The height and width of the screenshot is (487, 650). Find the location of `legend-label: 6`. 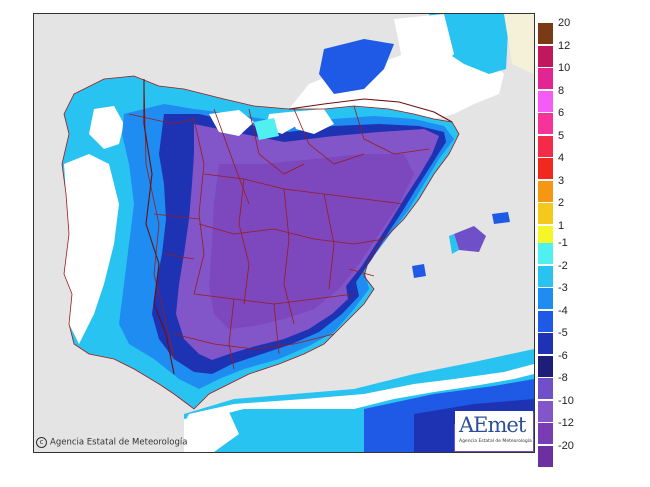

legend-label: 6 is located at coordinates (561, 113).